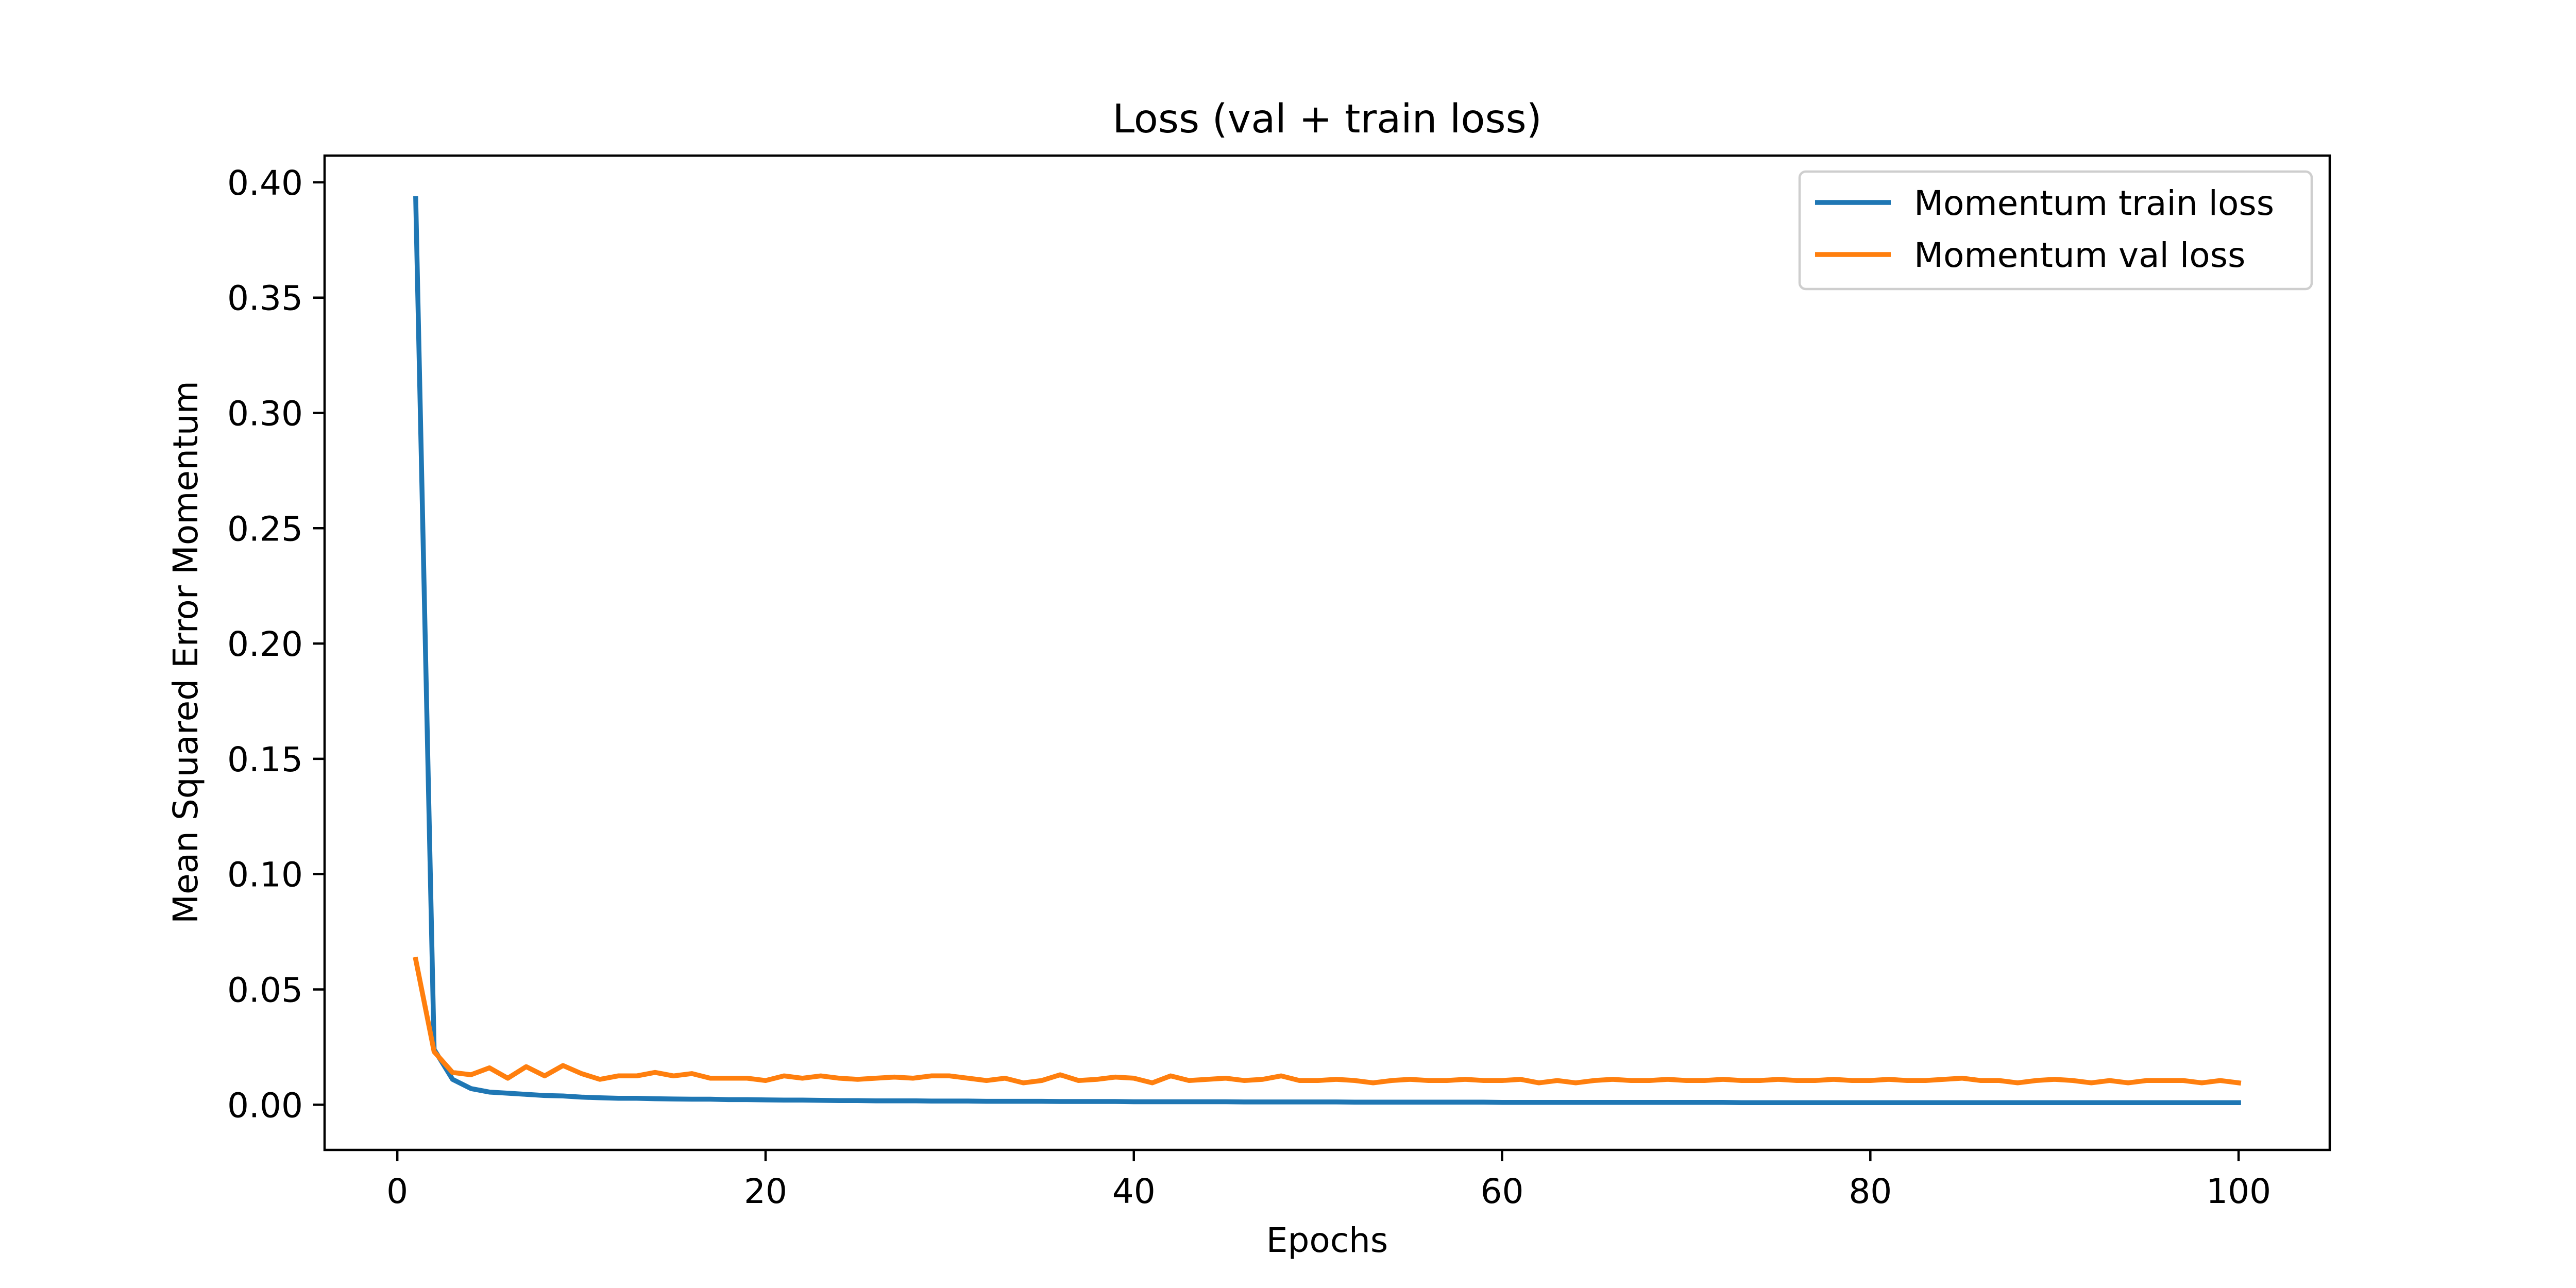 This screenshot has height=1288, width=2576. I want to click on legend-label-train: Momentum train loss, so click(2094, 203).